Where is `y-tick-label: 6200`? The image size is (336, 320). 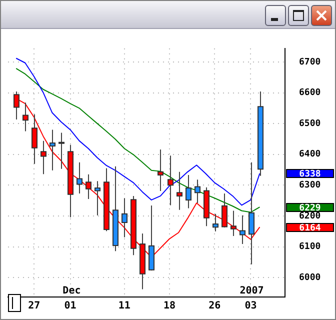 y-tick-label: 6200 is located at coordinates (310, 216).